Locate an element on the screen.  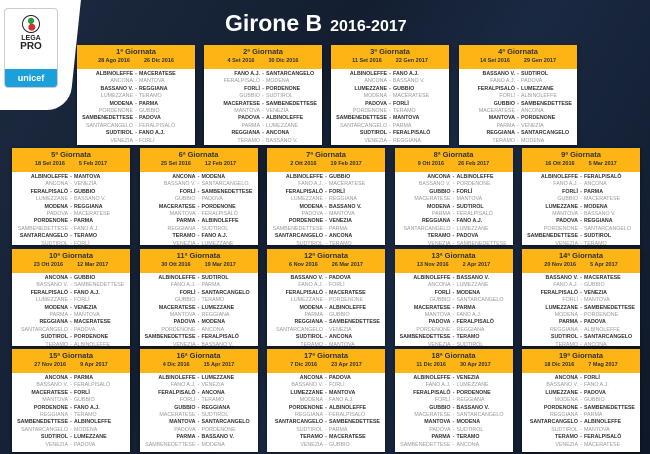
match-row: FORLÌ - ALBINOLEFFE is located at coordinates (518, 96).